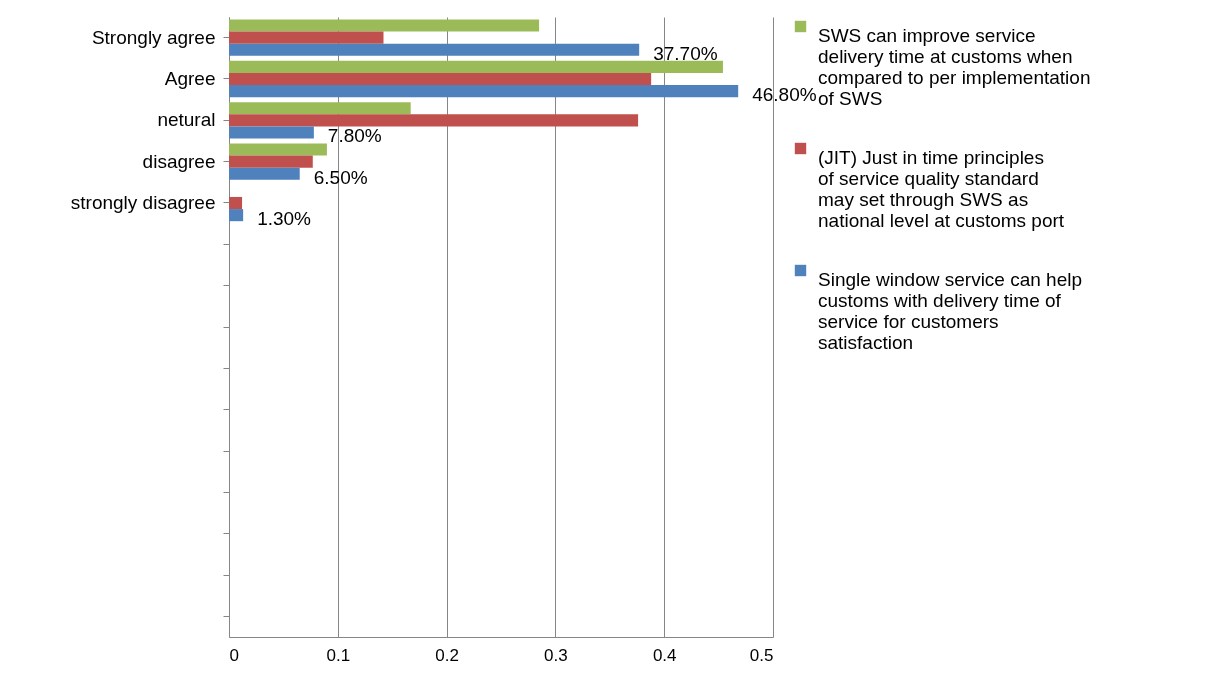 This screenshot has height=677, width=1227. Describe the element at coordinates (234, 655) in the screenshot. I see `x-tick-label: 0` at that location.